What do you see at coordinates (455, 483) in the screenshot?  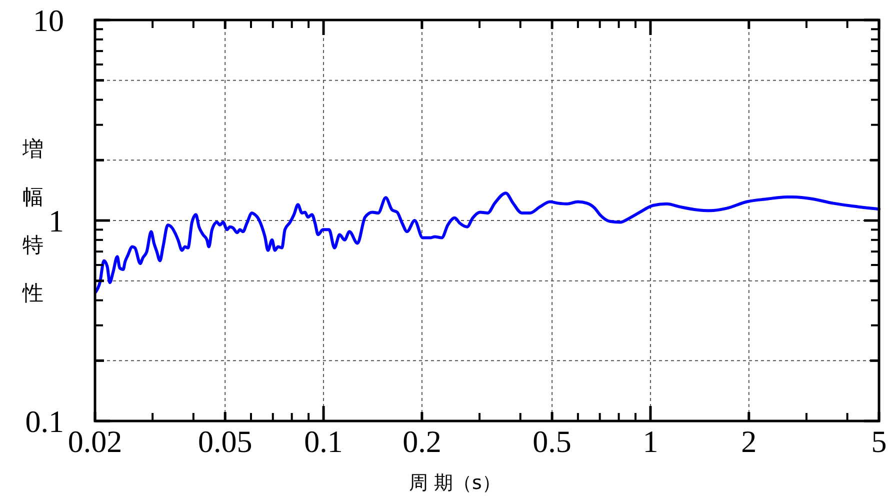 I see `x-axis-title: 周 期（s）` at bounding box center [455, 483].